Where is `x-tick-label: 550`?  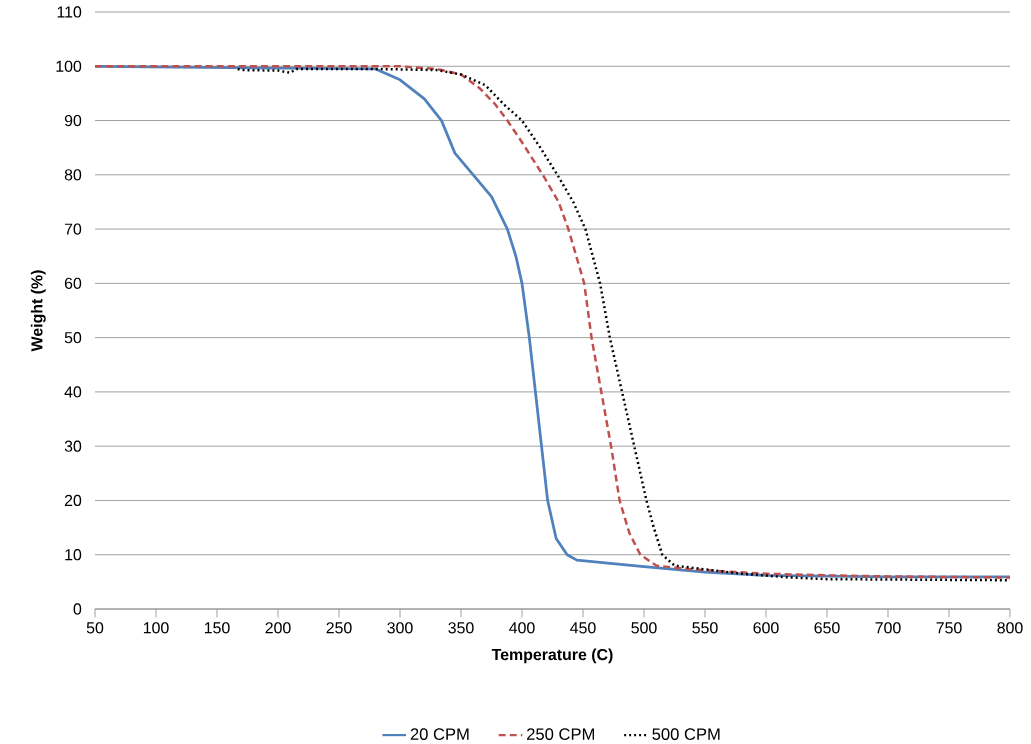
x-tick-label: 550 is located at coordinates (705, 628).